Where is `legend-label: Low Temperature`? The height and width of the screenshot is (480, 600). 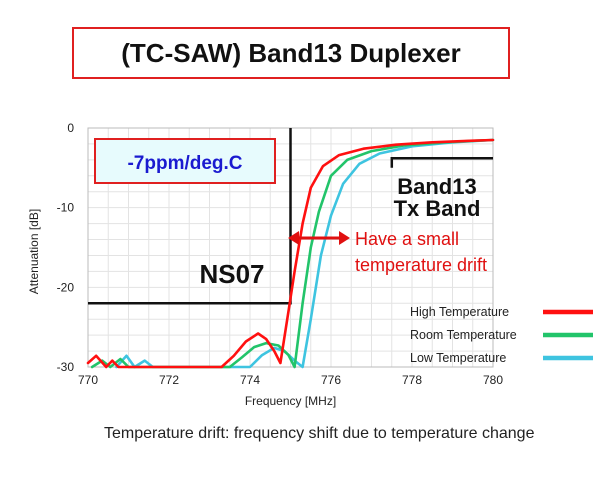
legend-label: Low Temperature is located at coordinates (458, 358).